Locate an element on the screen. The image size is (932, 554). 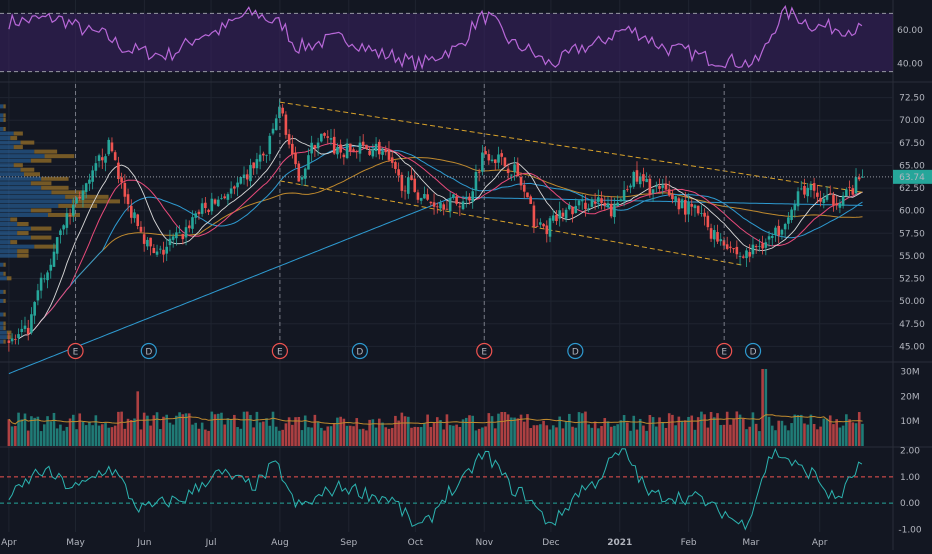
osc-tick-label: -1.00 is located at coordinates (910, 530).